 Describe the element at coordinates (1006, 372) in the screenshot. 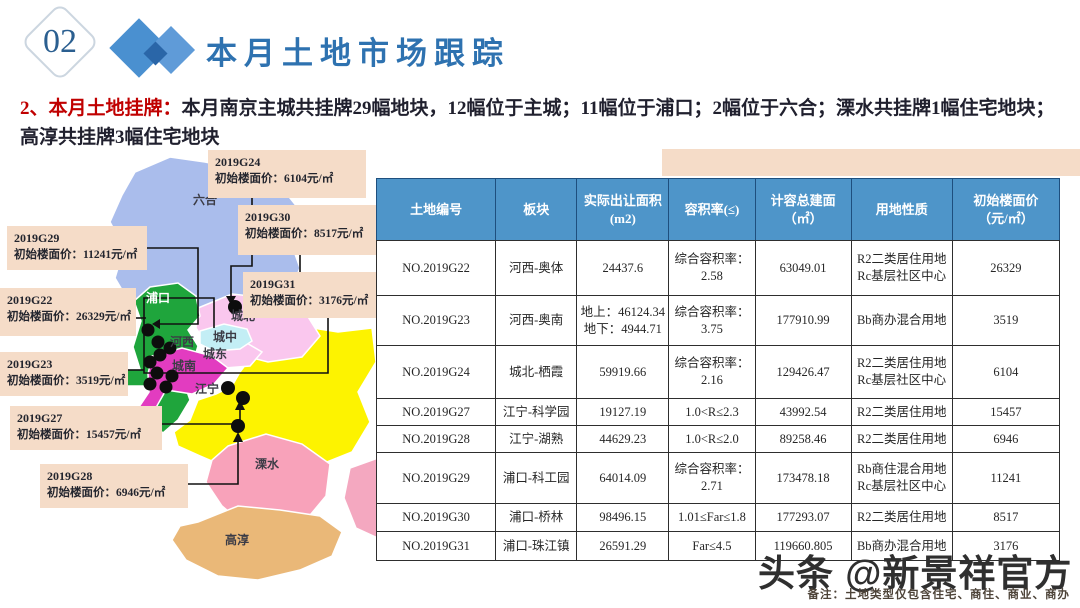

I see `table-cell: 6104` at that location.